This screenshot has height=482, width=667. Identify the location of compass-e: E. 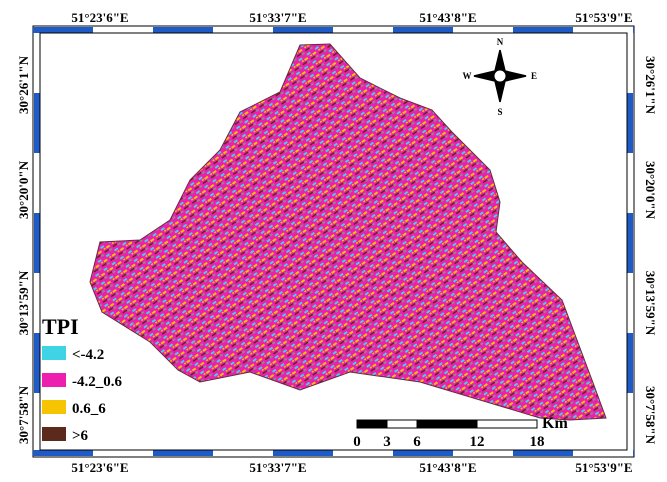
(534, 76).